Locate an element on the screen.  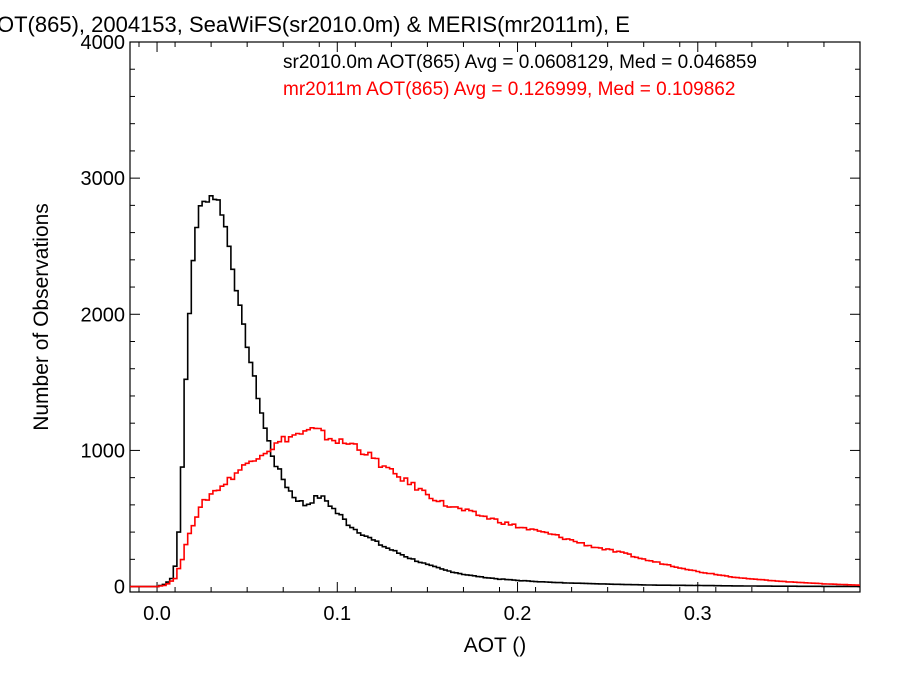
y-tick-label: 1000 is located at coordinates (103, 451).